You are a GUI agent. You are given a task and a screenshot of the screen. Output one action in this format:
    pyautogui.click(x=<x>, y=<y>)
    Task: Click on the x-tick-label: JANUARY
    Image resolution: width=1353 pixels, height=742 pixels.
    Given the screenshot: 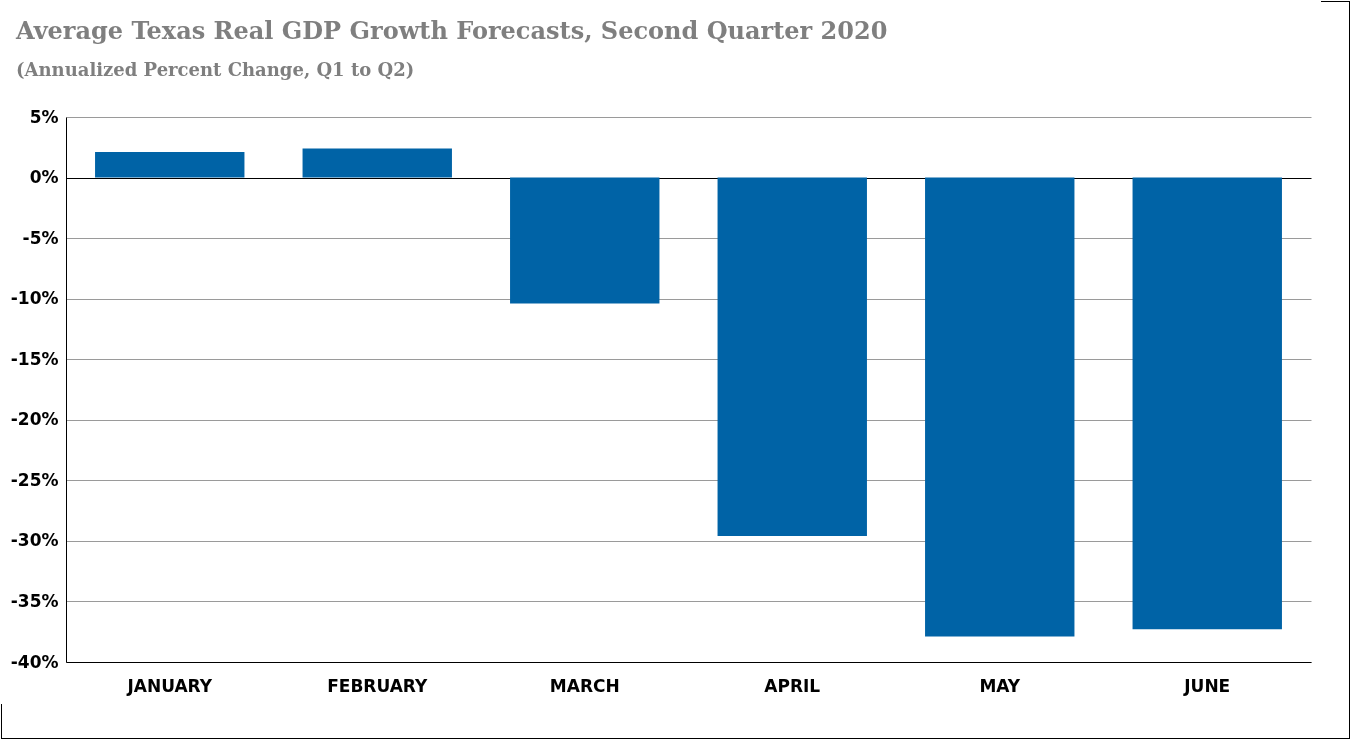 What is the action you would take?
    pyautogui.click(x=169, y=685)
    